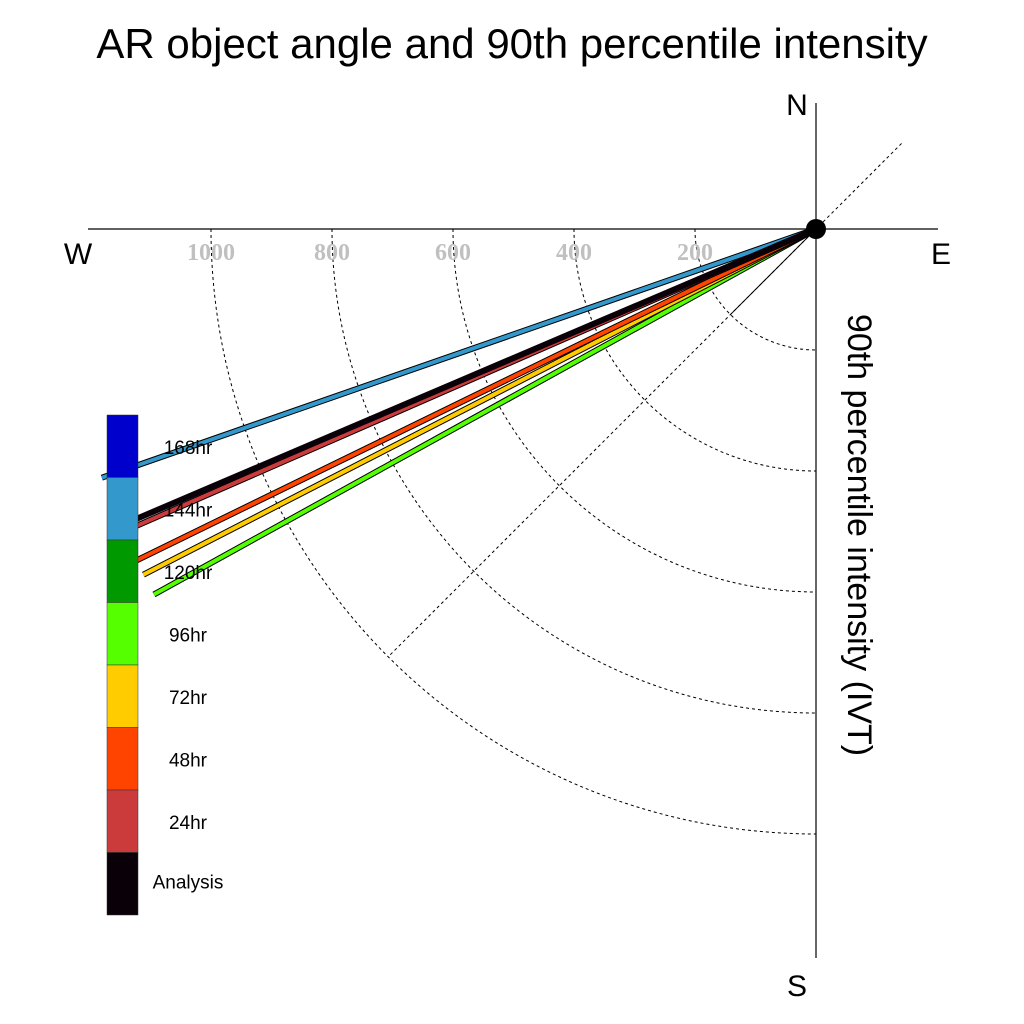 This screenshot has height=1024, width=1024. What do you see at coordinates (122, 759) in the screenshot?
I see `legend-swatch-48hr` at bounding box center [122, 759].